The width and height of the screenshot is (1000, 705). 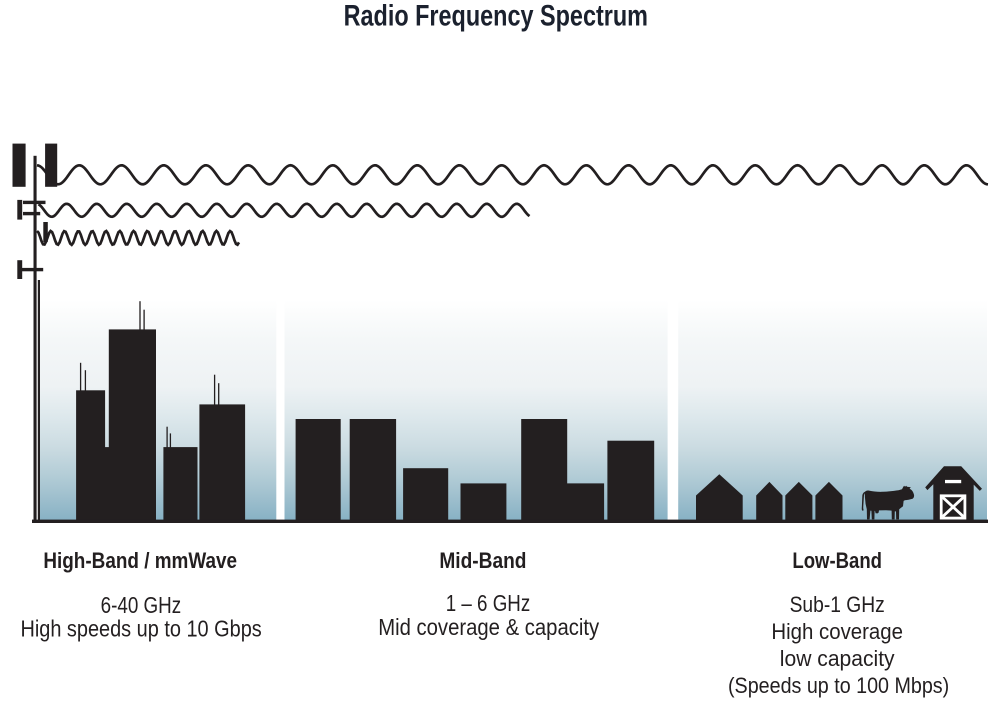 What do you see at coordinates (141, 605) in the screenshot?
I see `svg-text: 6-40 GHz` at bounding box center [141, 605].